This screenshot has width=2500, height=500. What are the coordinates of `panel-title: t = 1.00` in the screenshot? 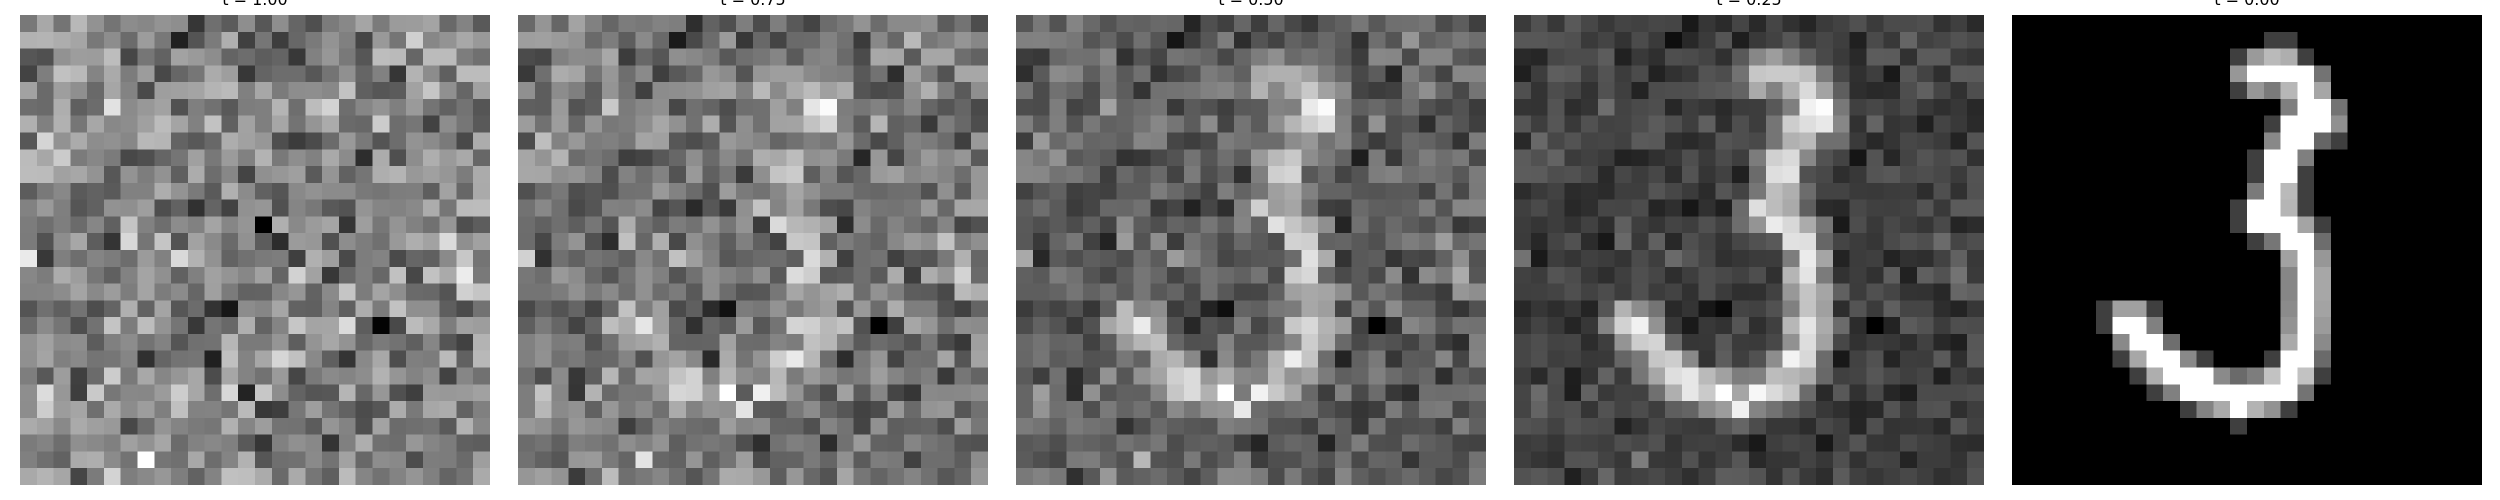 It's located at (255, 5).